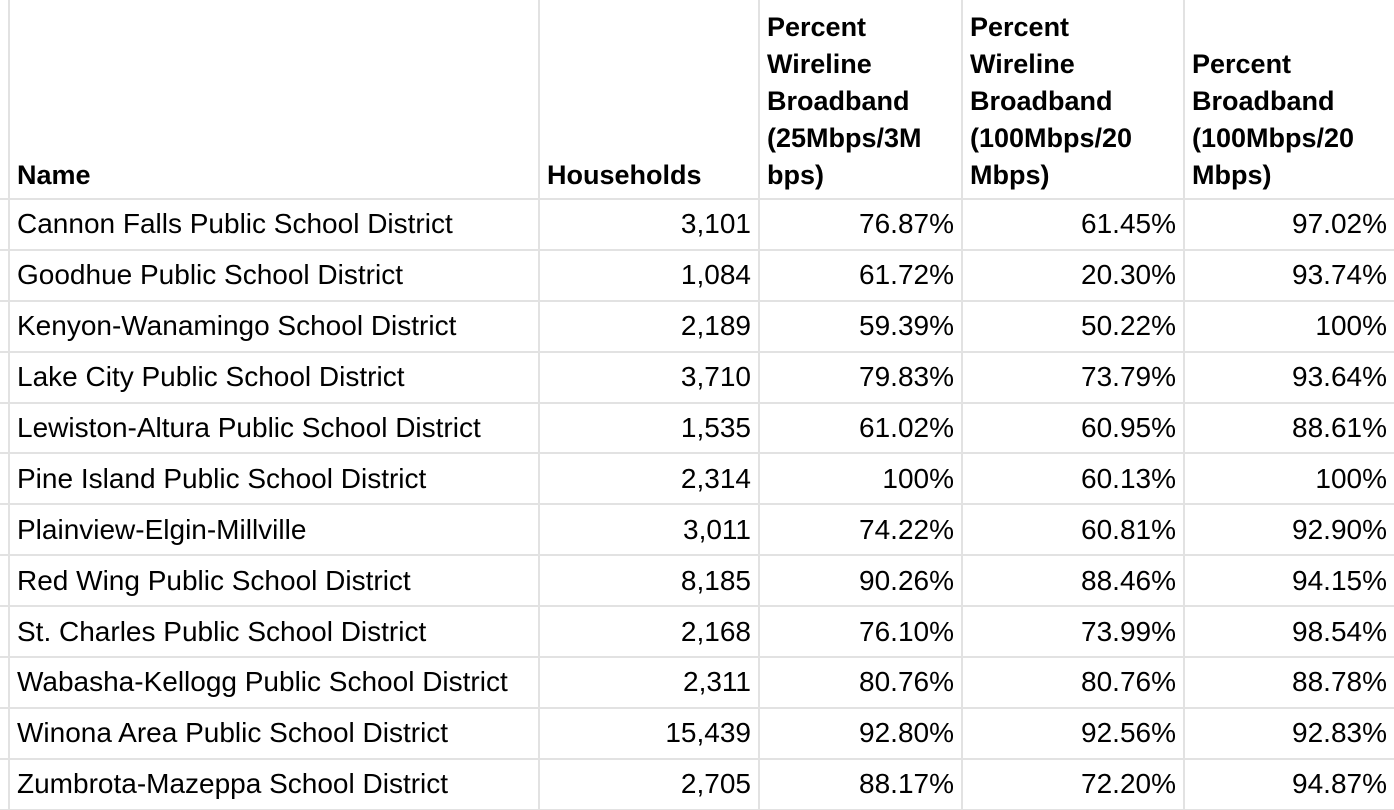 This screenshot has width=1394, height=810. What do you see at coordinates (650, 734) in the screenshot?
I see `cell-households: 15,439` at bounding box center [650, 734].